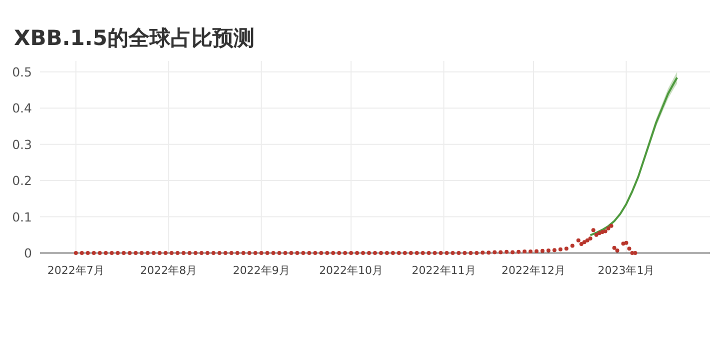 The image size is (720, 338). What do you see at coordinates (626, 270) in the screenshot?
I see `x-tick-label: 2023年1月` at bounding box center [626, 270].